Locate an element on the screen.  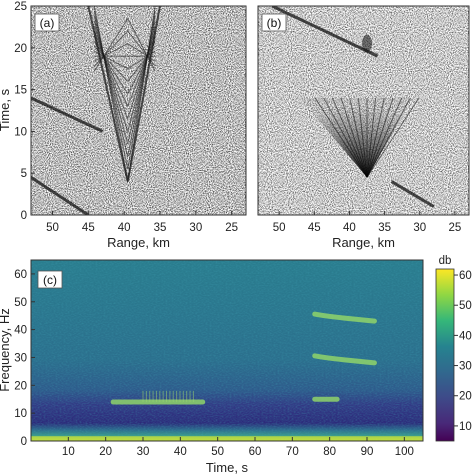
panel-a-label: (a) is located at coordinates (47, 23).